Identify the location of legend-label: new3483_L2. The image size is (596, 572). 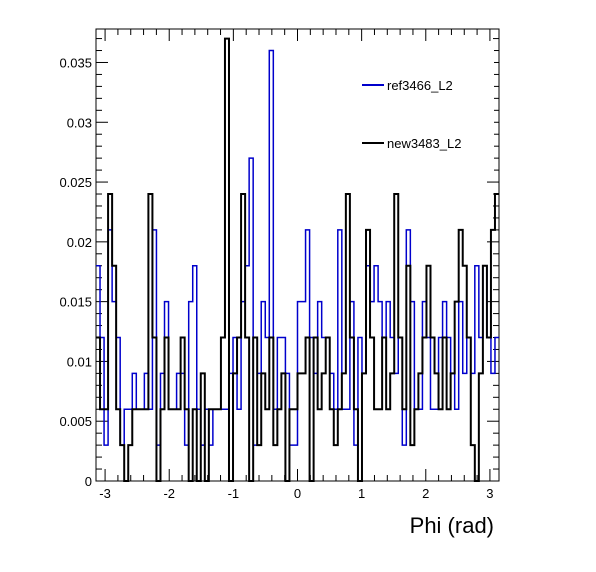
(424, 143).